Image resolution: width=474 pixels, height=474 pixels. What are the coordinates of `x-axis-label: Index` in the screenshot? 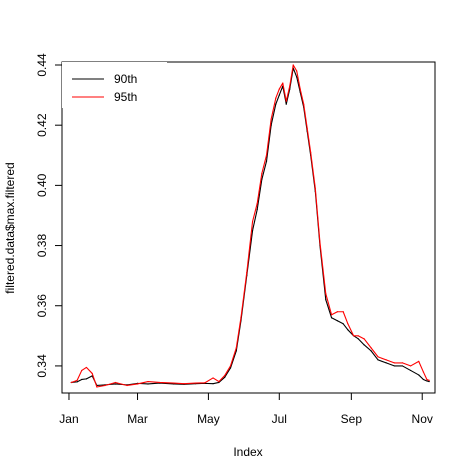 It's located at (247, 452).